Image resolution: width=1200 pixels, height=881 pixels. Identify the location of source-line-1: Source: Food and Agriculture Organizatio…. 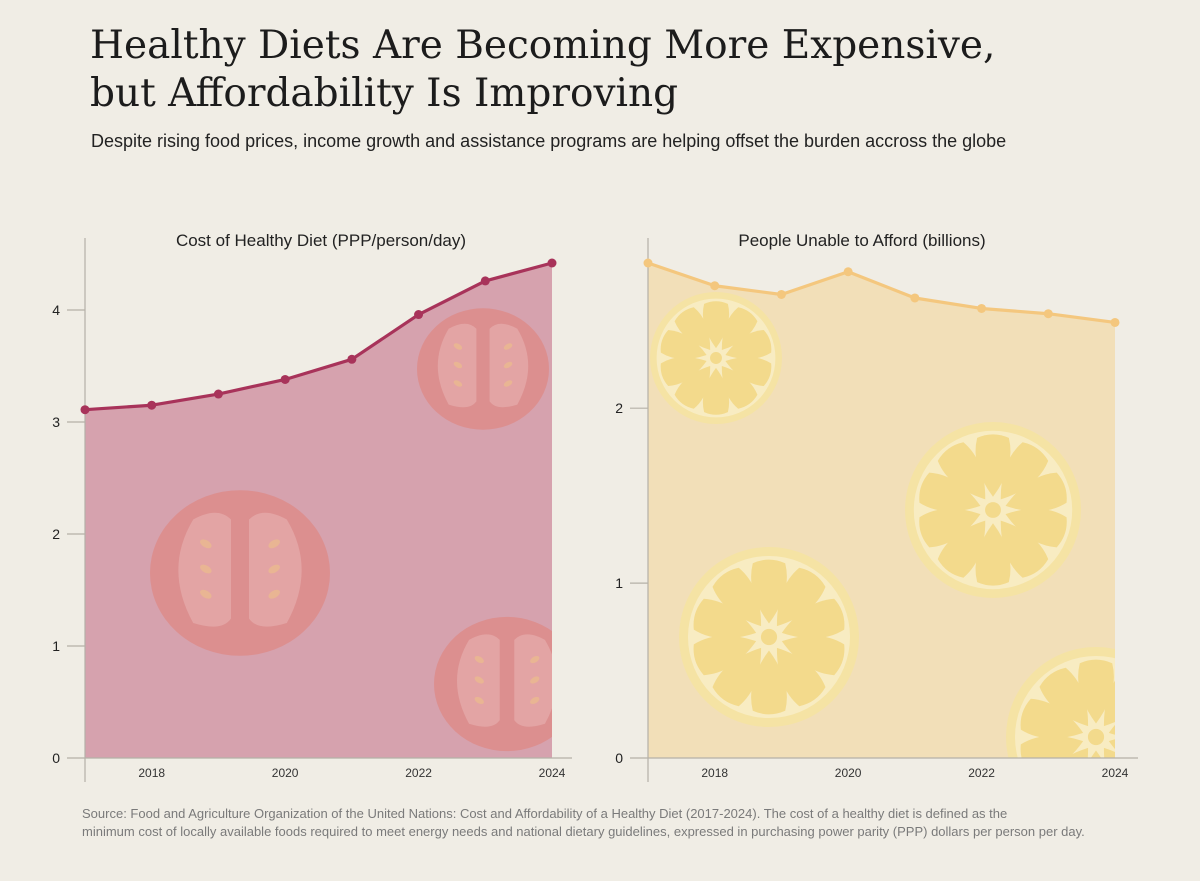
(545, 813).